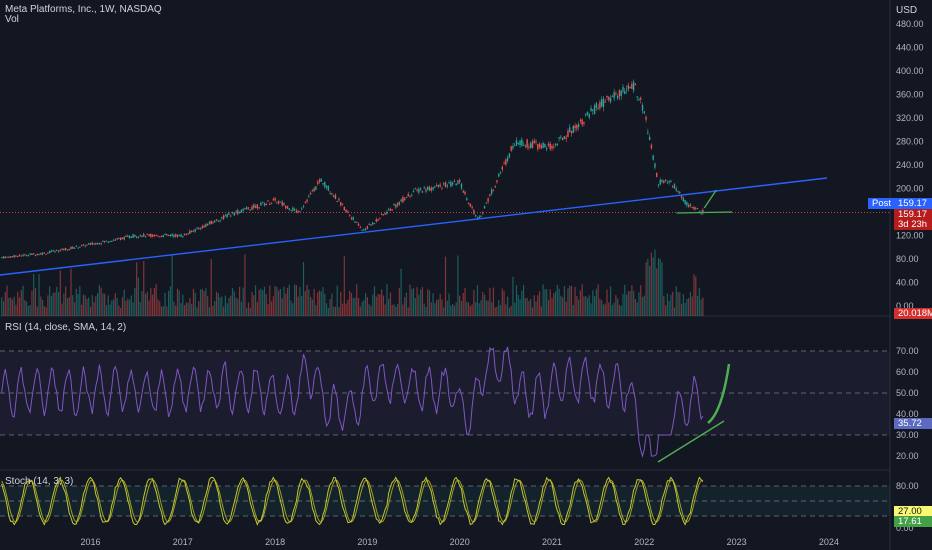  I want to click on time-axis-label: 2017, so click(183, 542).